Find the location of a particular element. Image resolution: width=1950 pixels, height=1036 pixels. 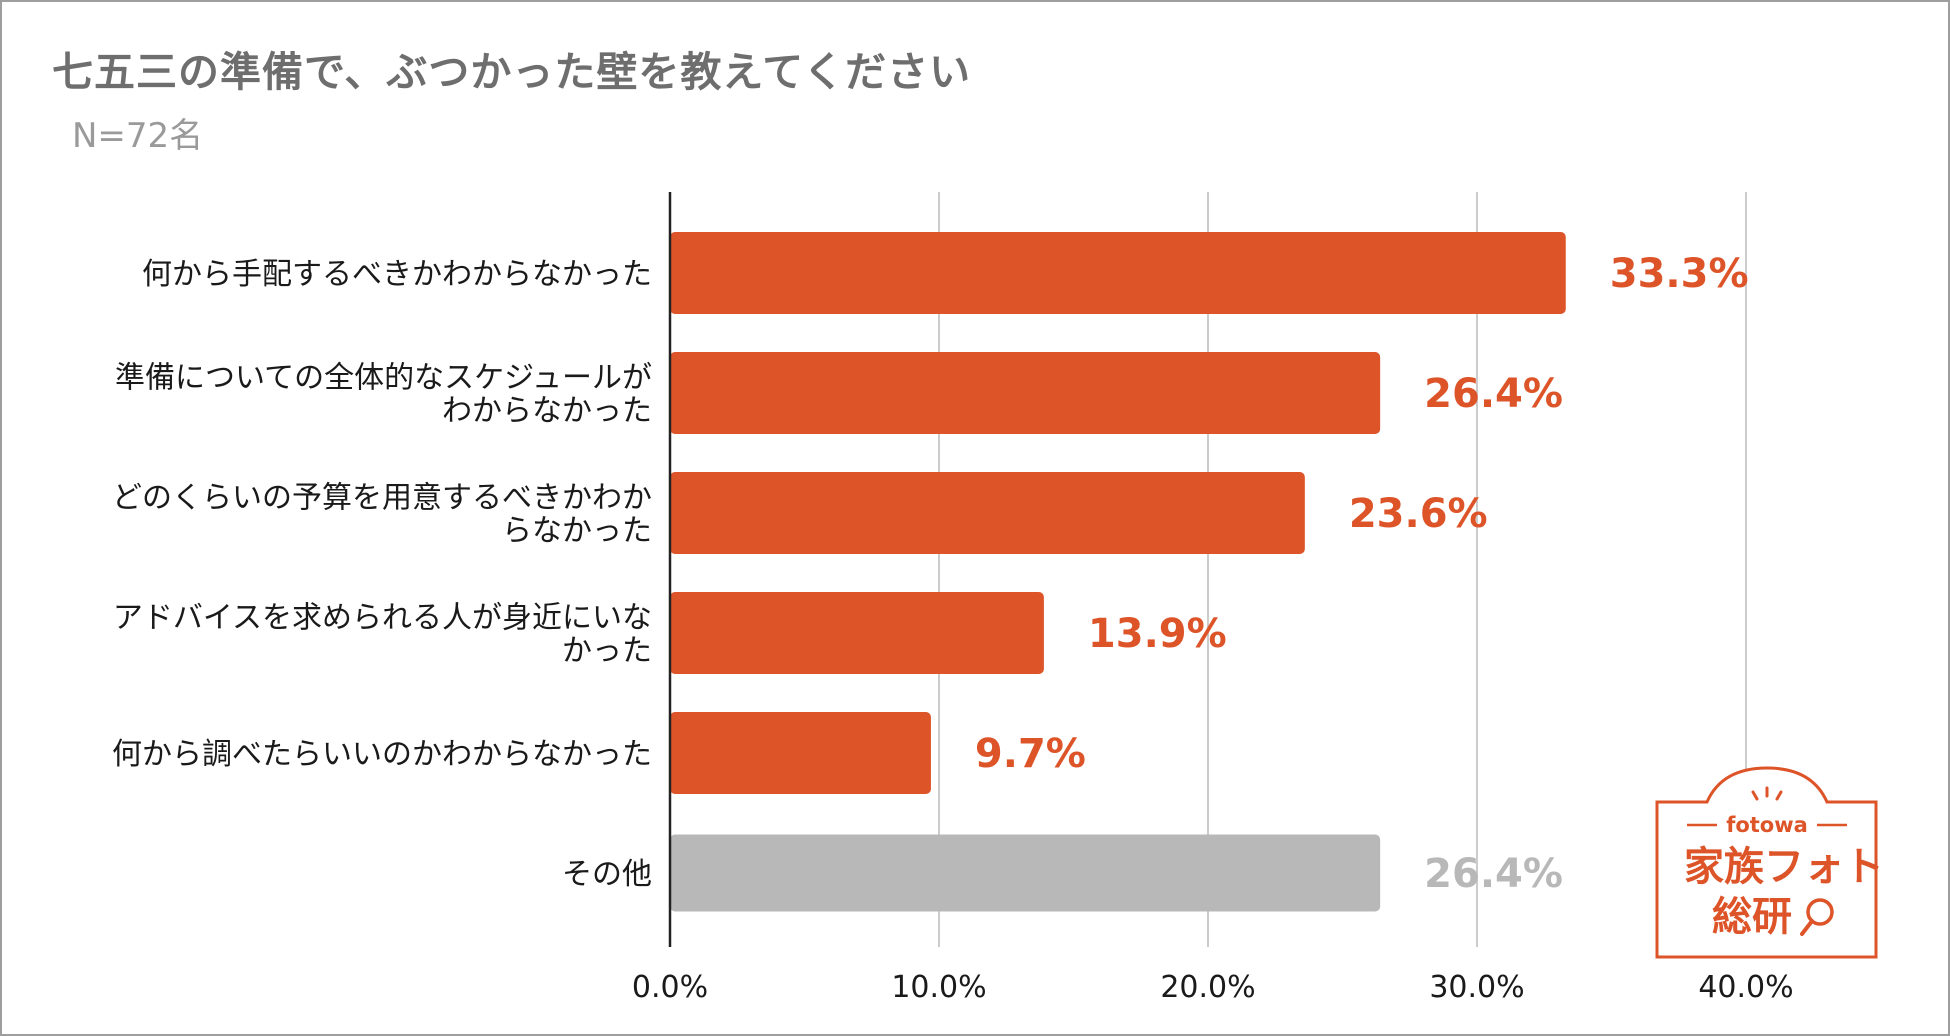

logo-outline is located at coordinates (1766, 862).